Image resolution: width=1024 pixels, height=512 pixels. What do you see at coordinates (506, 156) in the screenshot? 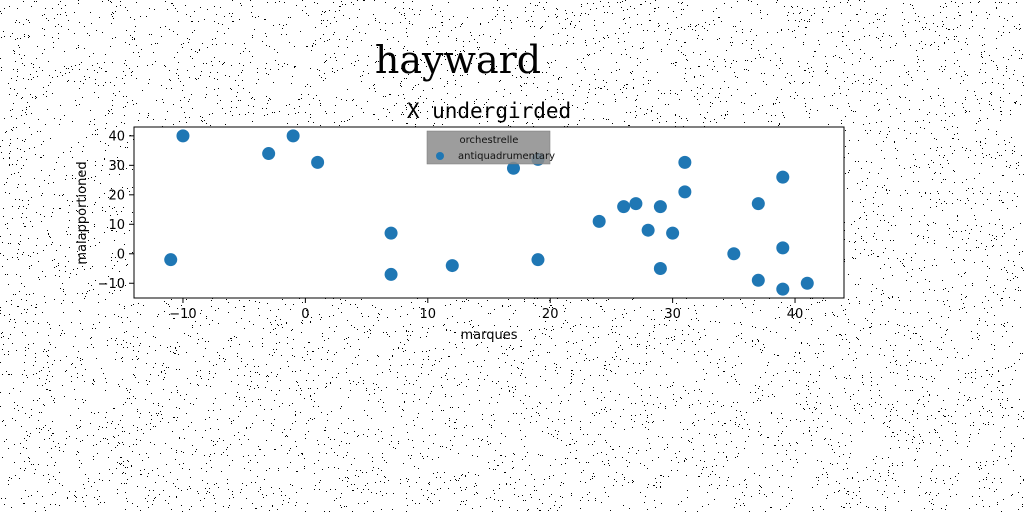
I see `legend-entry-0: antiquadrumentary` at bounding box center [506, 156].